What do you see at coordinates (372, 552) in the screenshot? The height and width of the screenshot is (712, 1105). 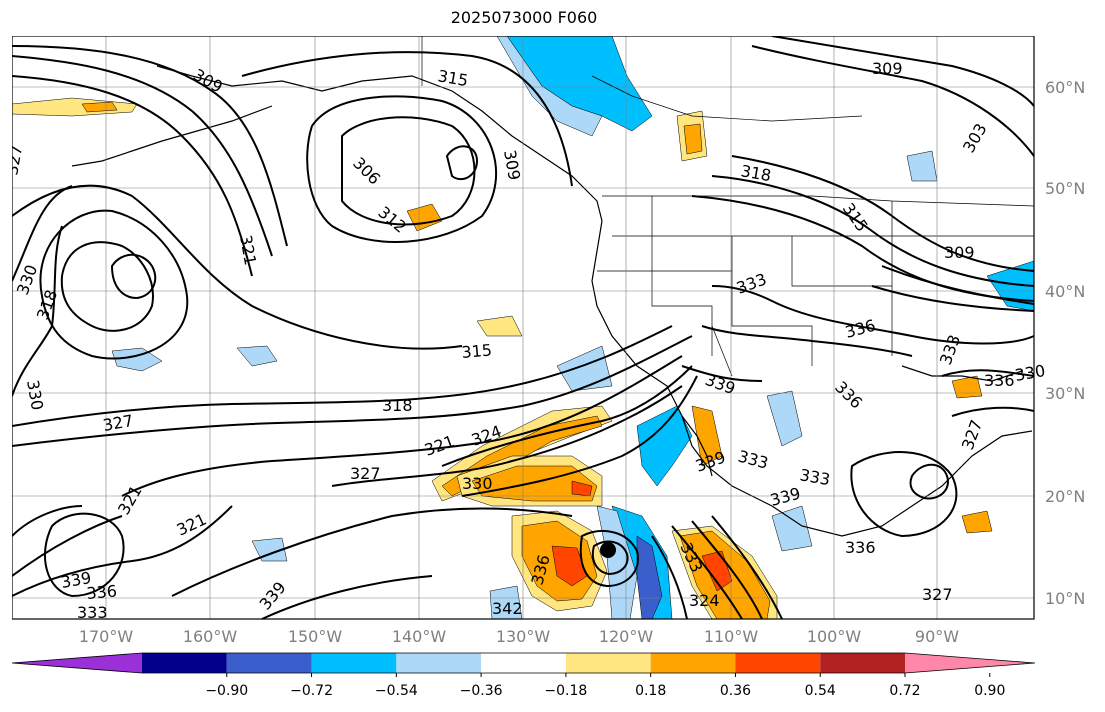 I see `contour-south-mid` at bounding box center [372, 552].